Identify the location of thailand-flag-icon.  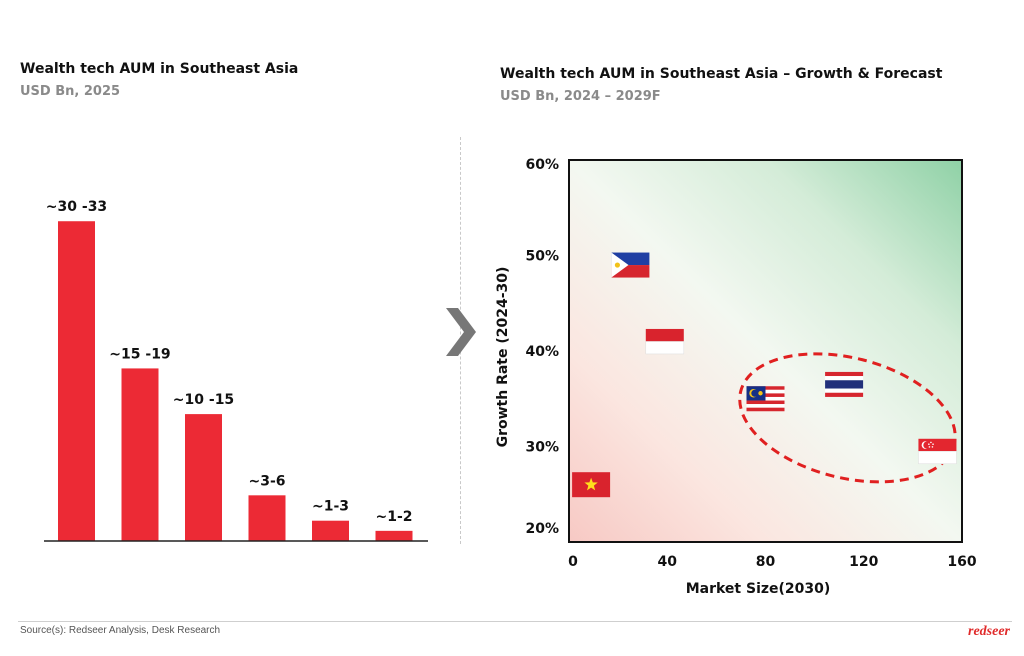
(844, 384).